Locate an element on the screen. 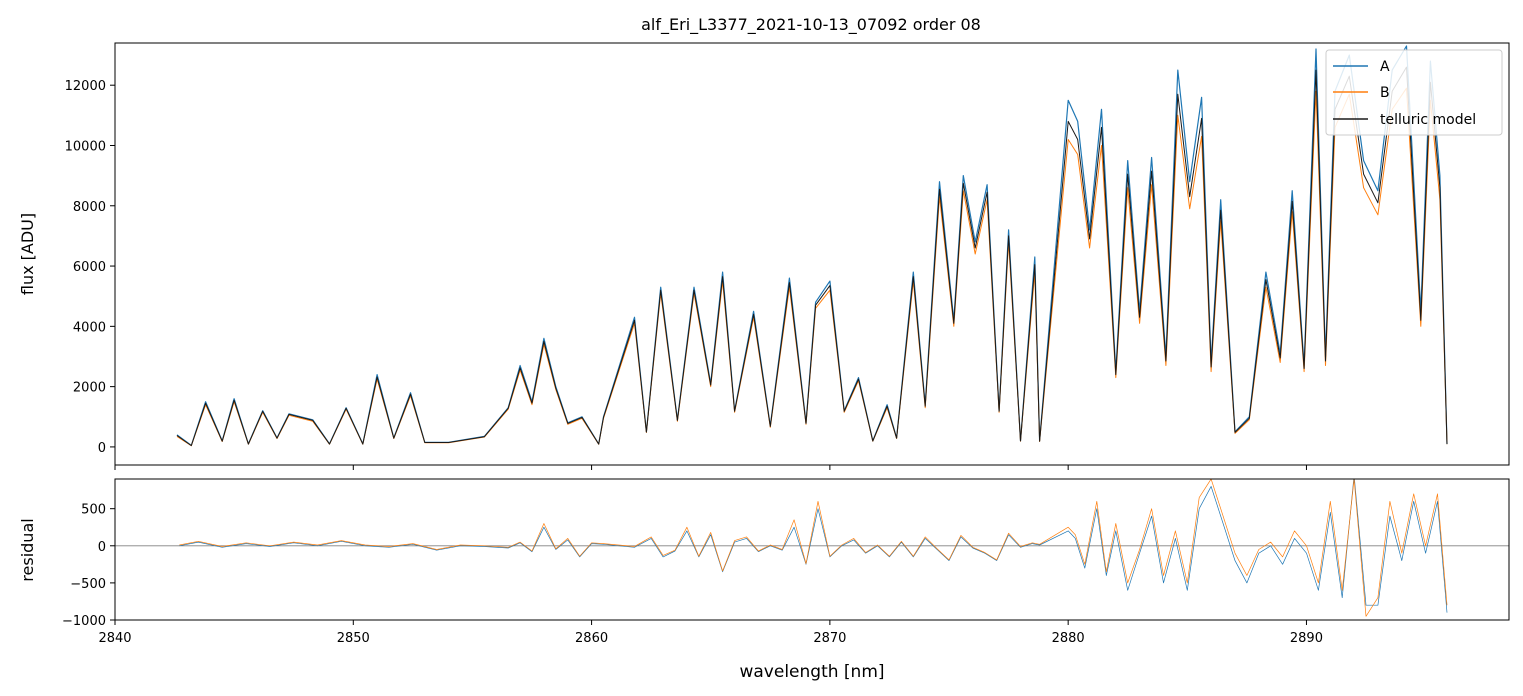 This screenshot has height=696, width=1523. x-tick-label: 2840 is located at coordinates (114, 638).